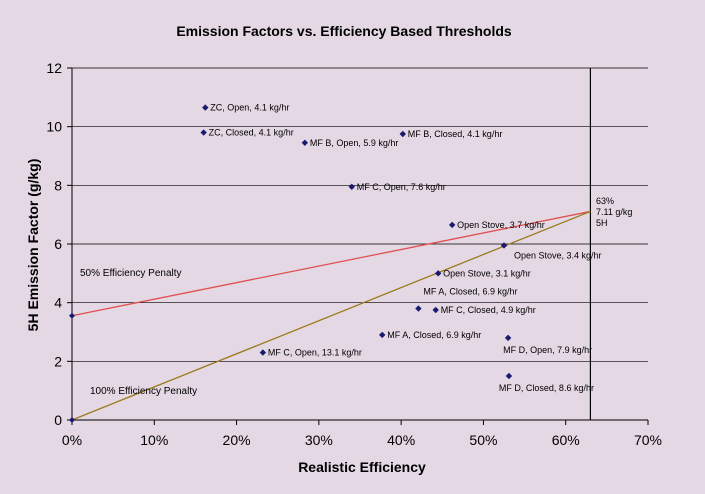  What do you see at coordinates (54, 127) in the screenshot?
I see `y-tick-label-10: 10` at bounding box center [54, 127].